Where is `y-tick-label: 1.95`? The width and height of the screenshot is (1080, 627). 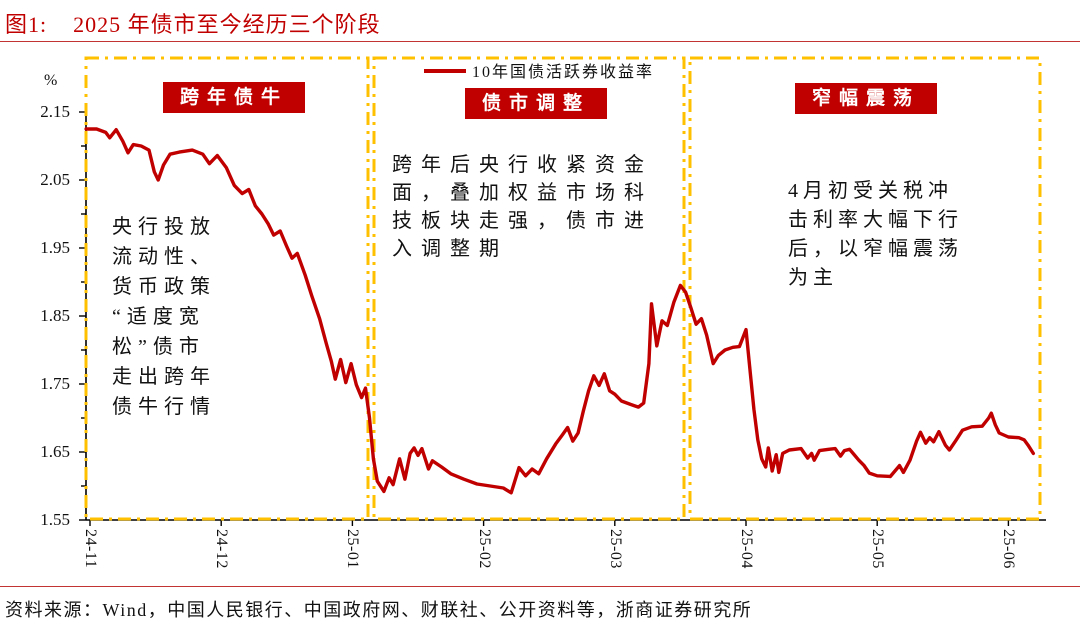
y-tick-label: 1.95 is located at coordinates (55, 247).